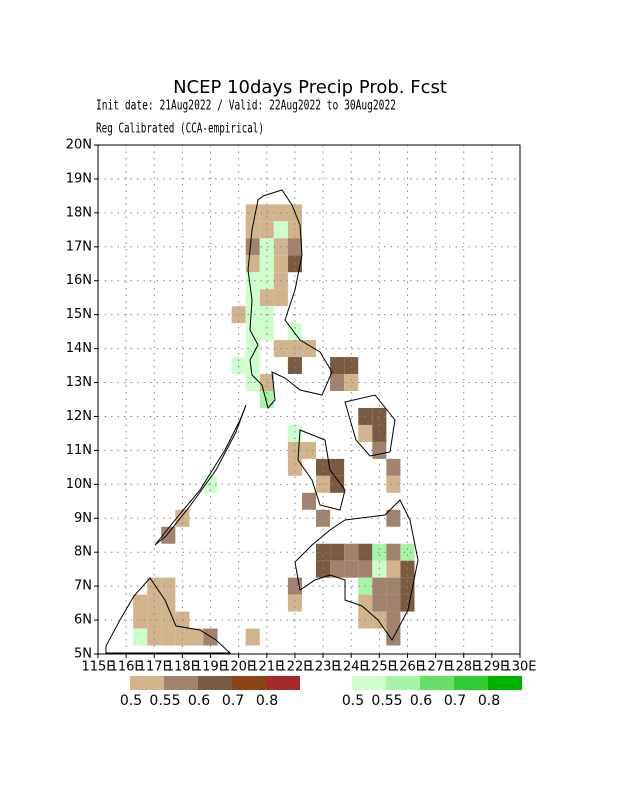 This screenshot has height=804, width=618. I want to click on lon-tick-label: 126E, so click(407, 667).